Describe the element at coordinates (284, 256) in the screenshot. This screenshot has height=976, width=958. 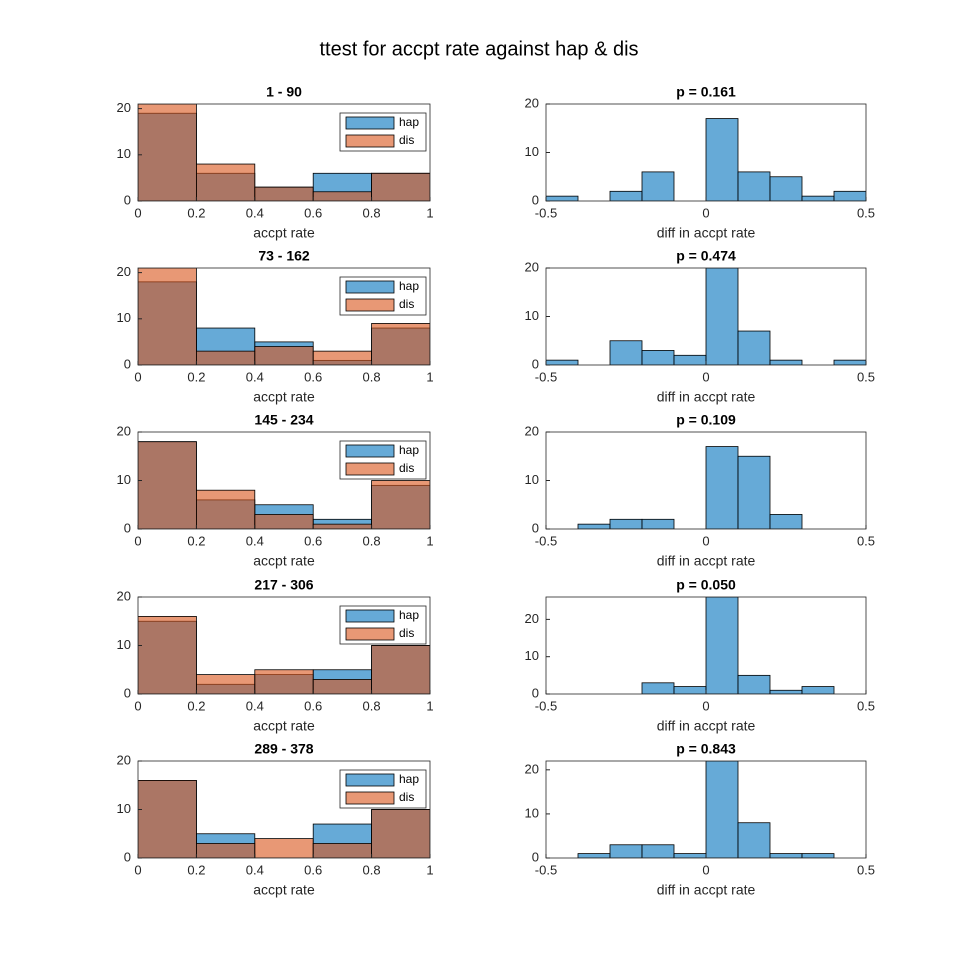
I see `subplot-title: 73 - 162` at that location.